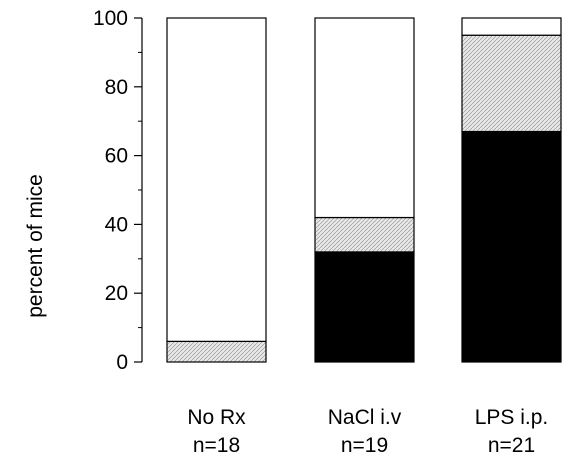  I want to click on y-axis-label: percent of mice, so click(35, 246).